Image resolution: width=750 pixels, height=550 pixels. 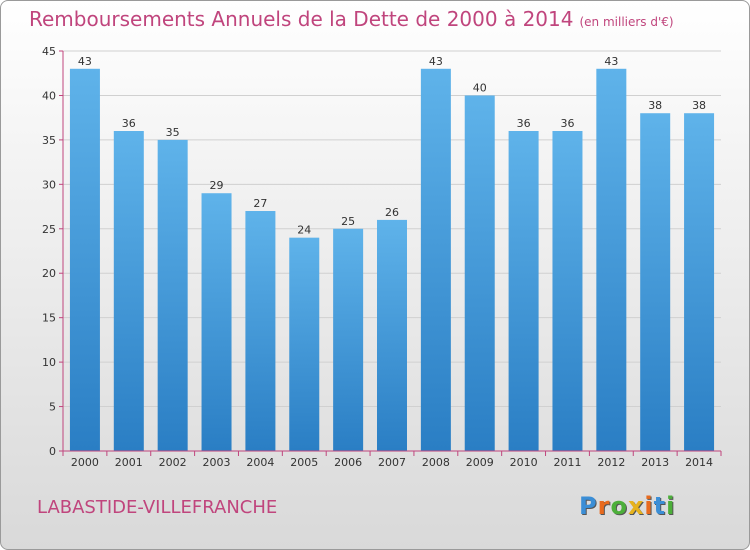 What do you see at coordinates (217, 462) in the screenshot?
I see `x-tick-label: 2003` at bounding box center [217, 462].